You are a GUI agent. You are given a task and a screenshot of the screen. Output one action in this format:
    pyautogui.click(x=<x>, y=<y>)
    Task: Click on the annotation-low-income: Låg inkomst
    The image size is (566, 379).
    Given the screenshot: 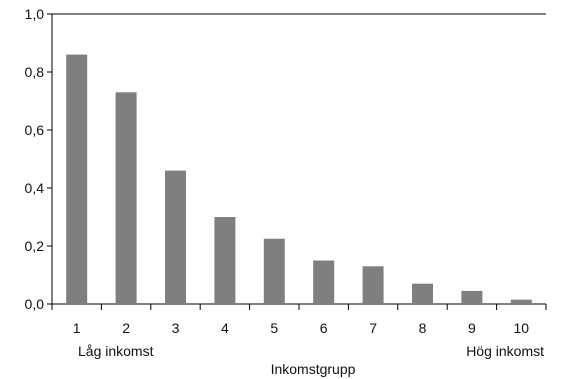 What is the action you would take?
    pyautogui.click(x=116, y=351)
    